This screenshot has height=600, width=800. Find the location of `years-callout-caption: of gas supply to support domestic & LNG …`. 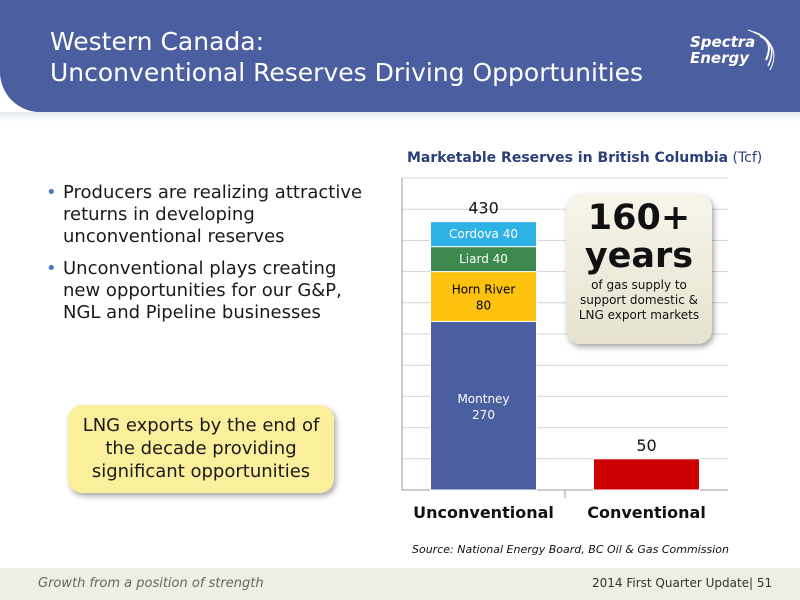

years-callout-caption: of gas supply to support domestic & LNG … is located at coordinates (639, 300).